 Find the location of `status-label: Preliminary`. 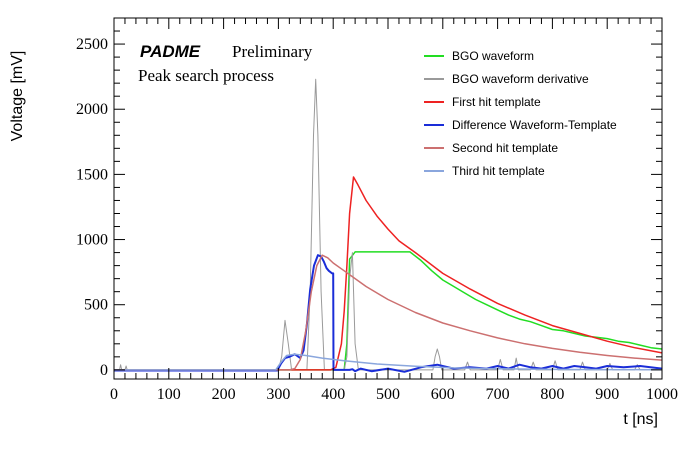

status-label: Preliminary is located at coordinates (272, 51).